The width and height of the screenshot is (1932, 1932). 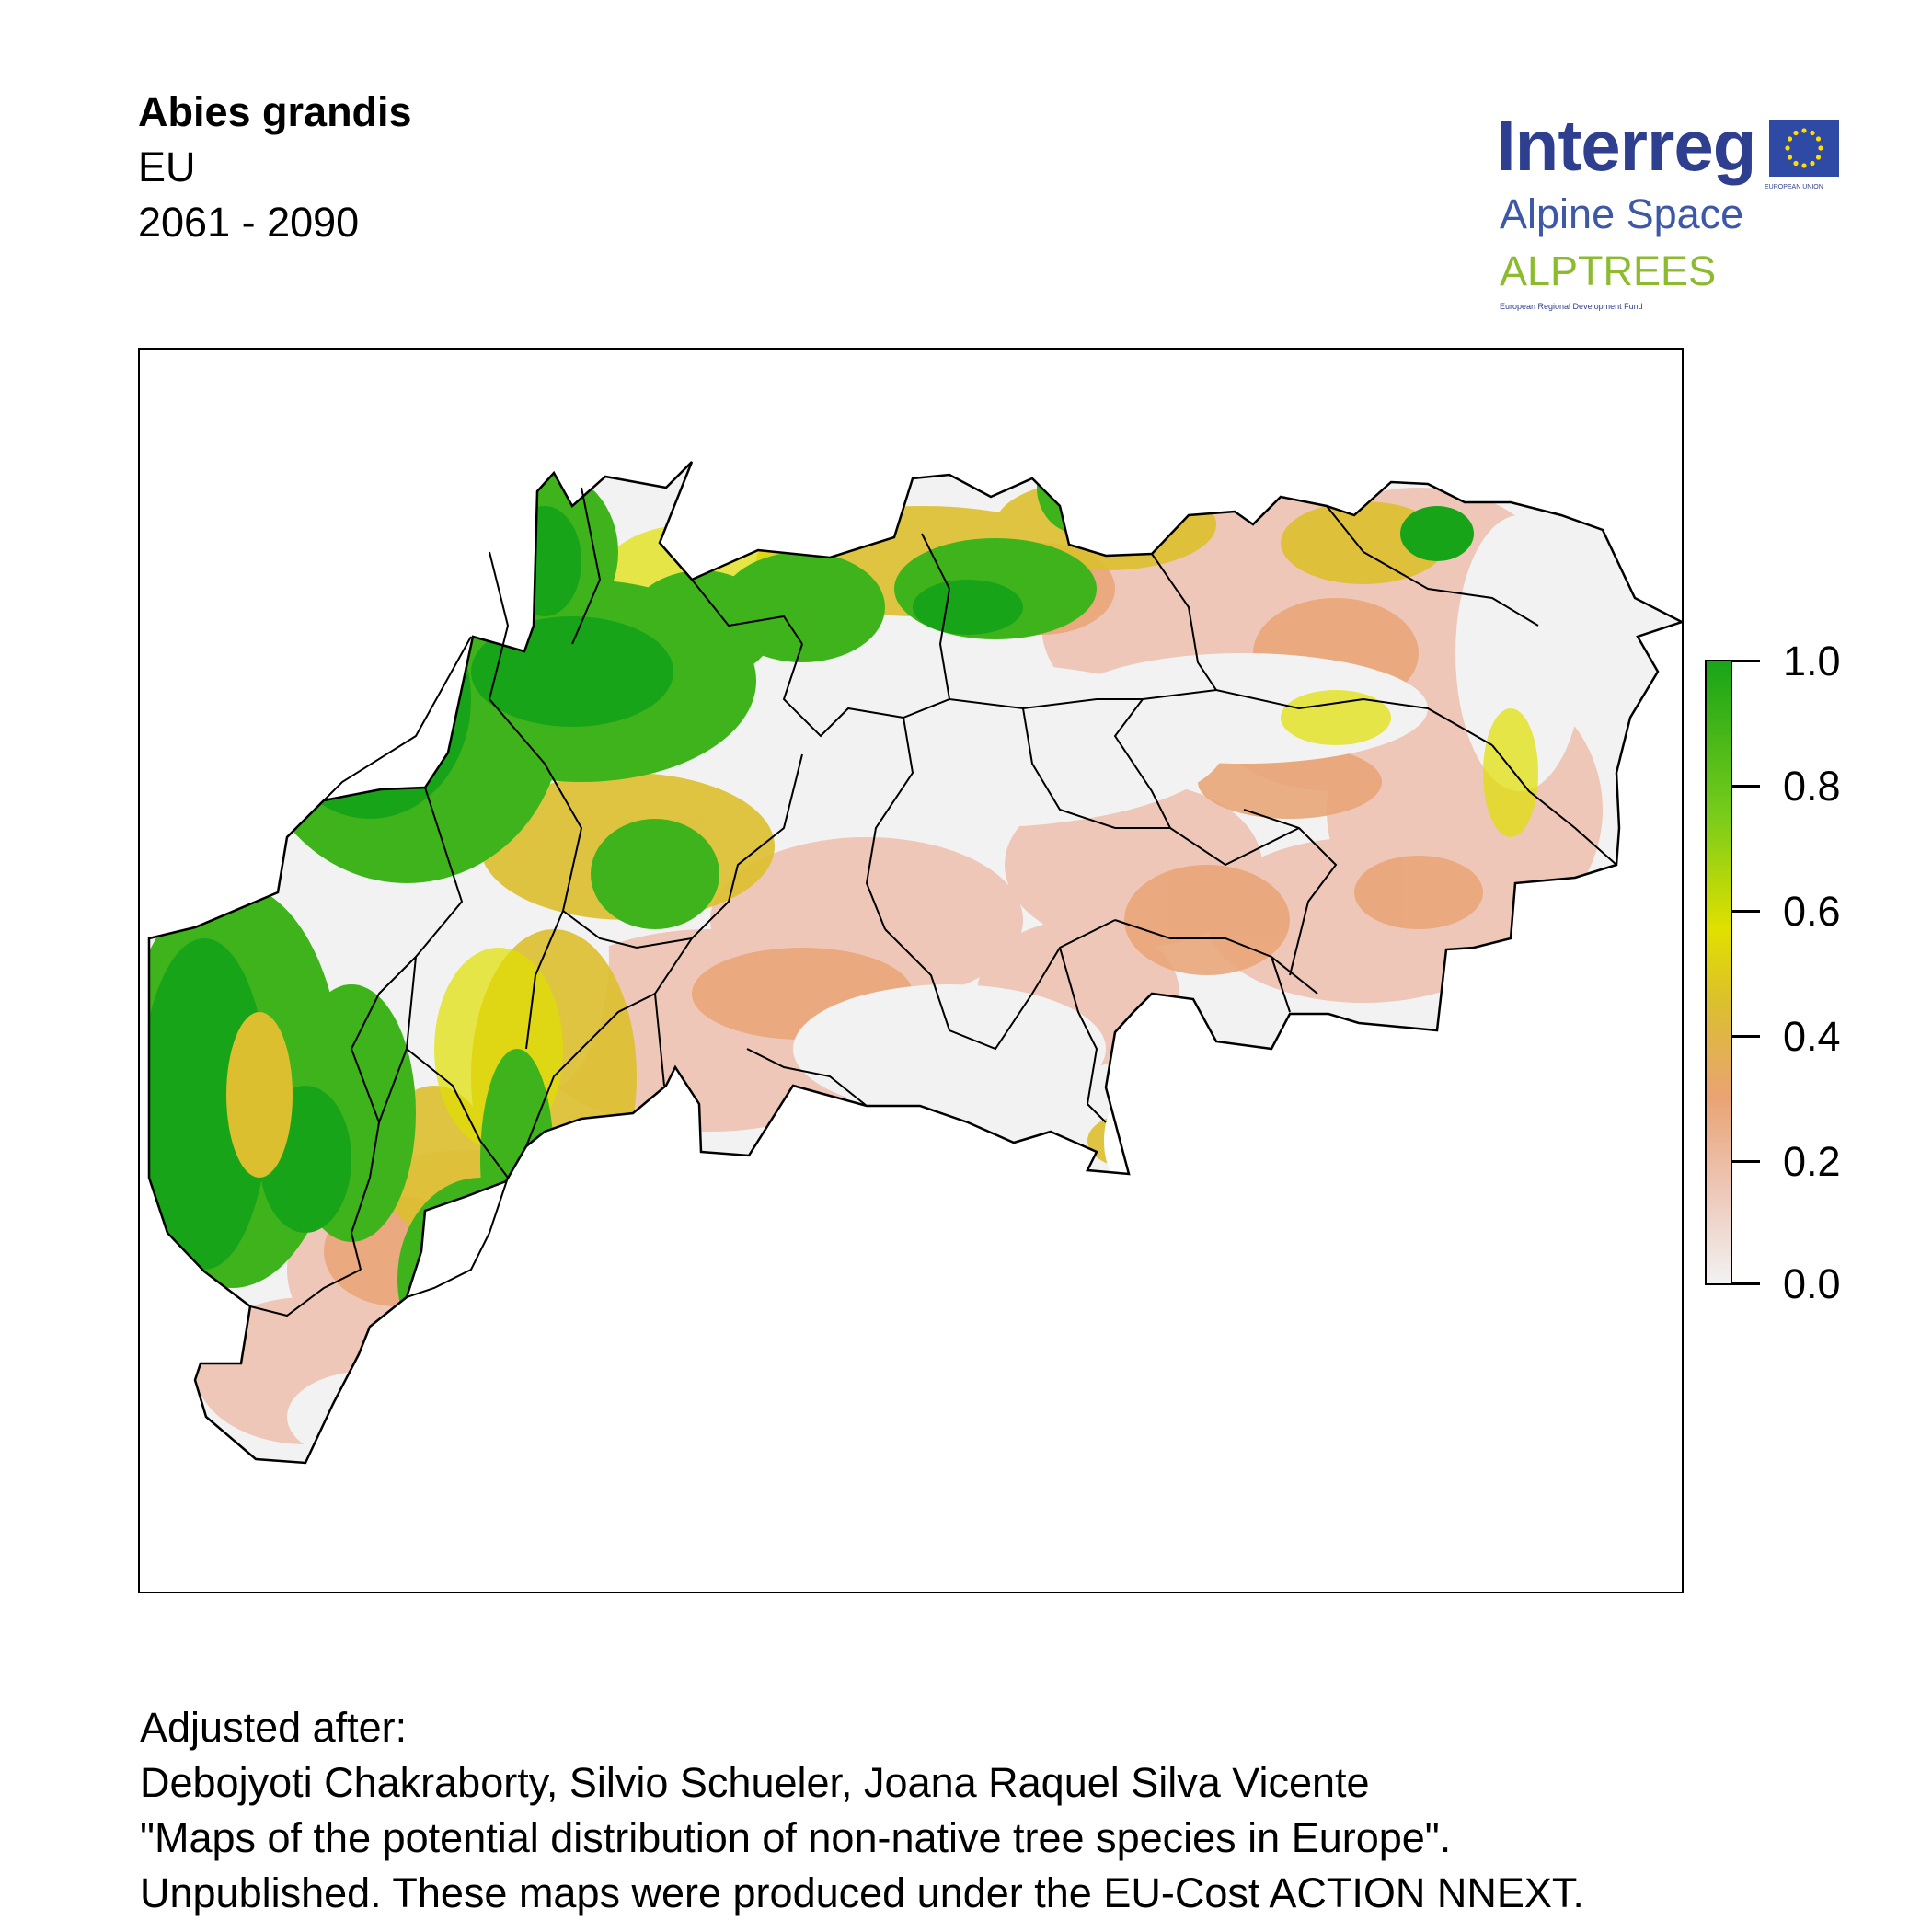 What do you see at coordinates (1718, 972) in the screenshot?
I see `legend-color-bar` at bounding box center [1718, 972].